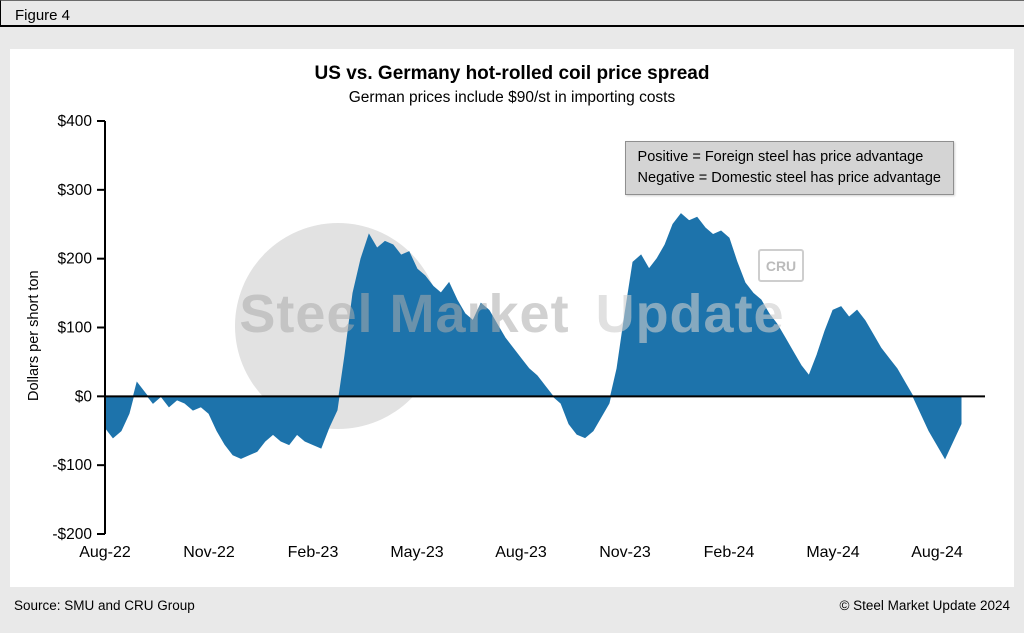 The image size is (1024, 633). I want to click on svg-text: Aug-24, so click(937, 552).